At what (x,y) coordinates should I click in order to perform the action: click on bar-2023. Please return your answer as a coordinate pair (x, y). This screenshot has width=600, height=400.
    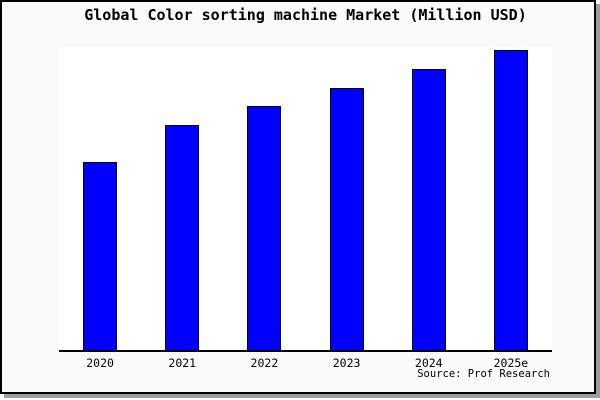
    Looking at the image, I should click on (346, 218).